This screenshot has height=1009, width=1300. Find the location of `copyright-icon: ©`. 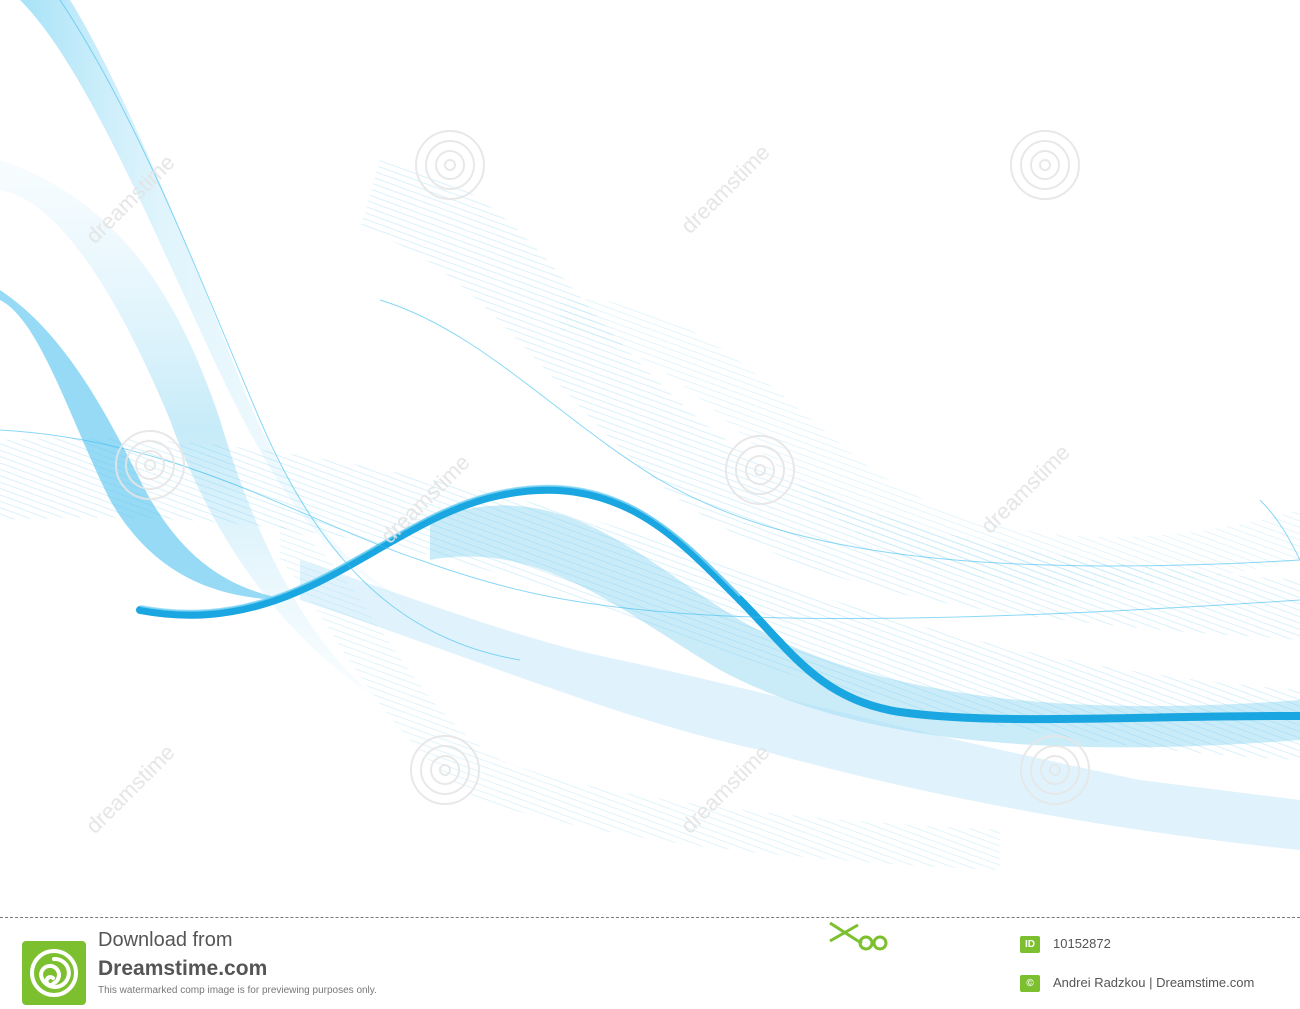

copyright-icon: © is located at coordinates (1030, 983).